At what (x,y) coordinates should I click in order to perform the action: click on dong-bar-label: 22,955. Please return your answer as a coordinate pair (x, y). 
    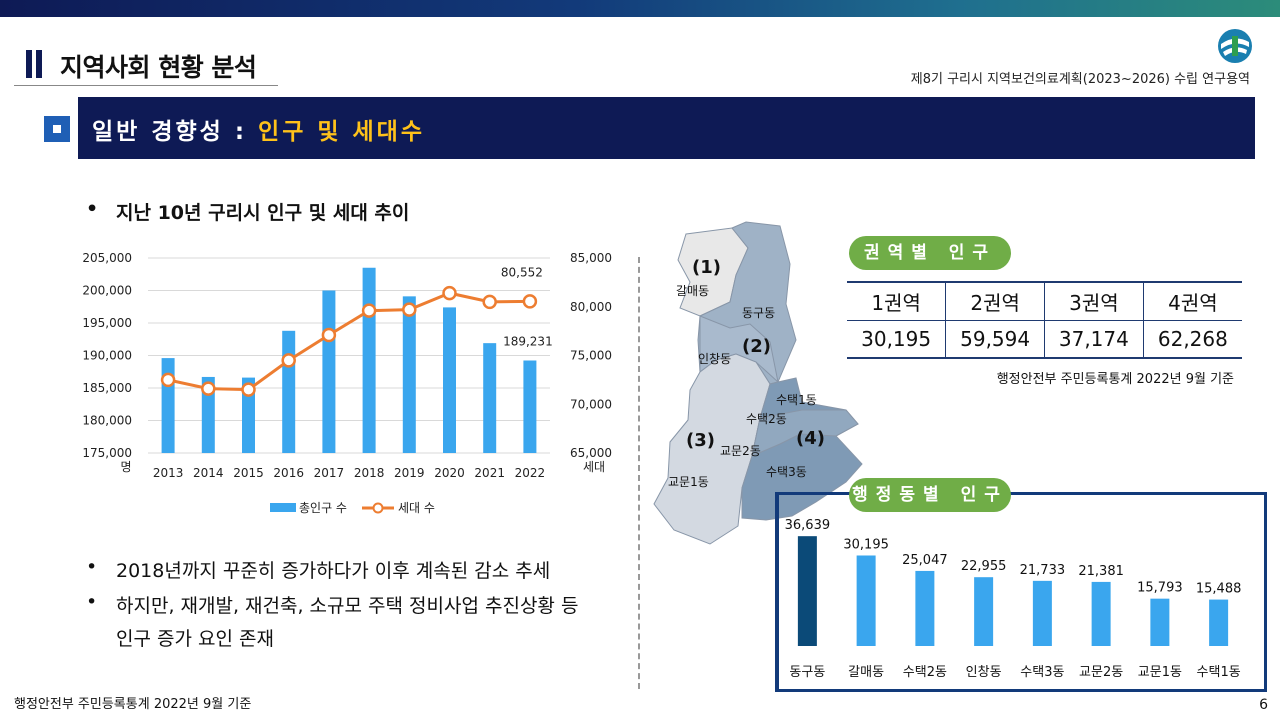
    Looking at the image, I should click on (984, 566).